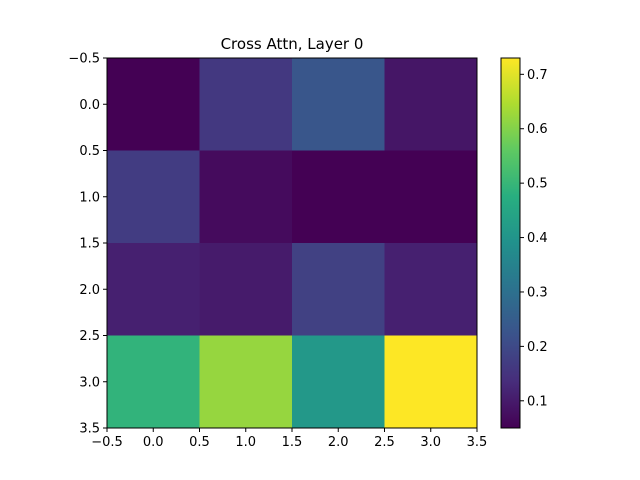 The width and height of the screenshot is (640, 480). I want to click on colorbar-tick-label: 0.6, so click(537, 129).